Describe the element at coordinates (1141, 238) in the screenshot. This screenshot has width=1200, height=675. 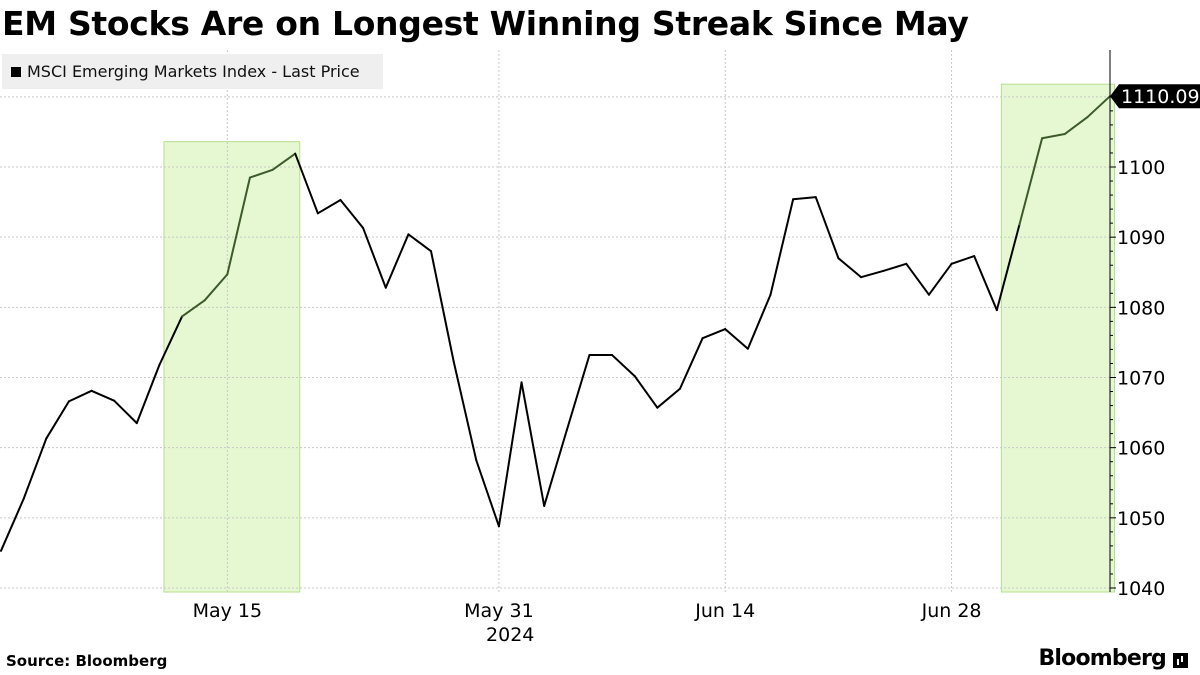
I see `y-tick-label-1090: 1090` at that location.